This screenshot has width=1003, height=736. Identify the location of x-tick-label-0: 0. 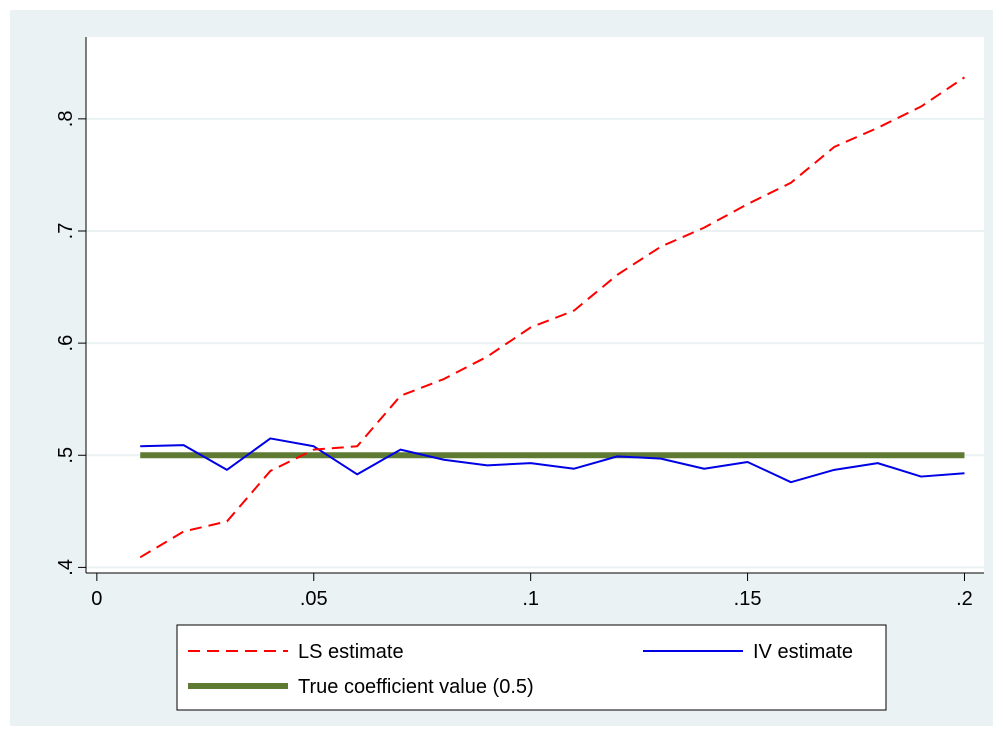
(96, 599).